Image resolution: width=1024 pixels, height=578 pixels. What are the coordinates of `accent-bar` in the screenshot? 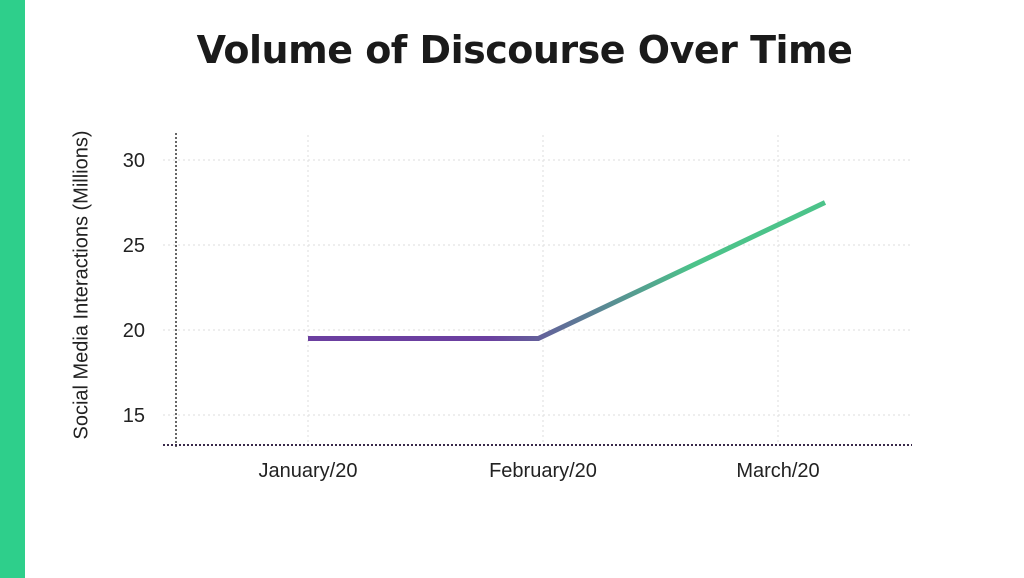 It's located at (12, 289).